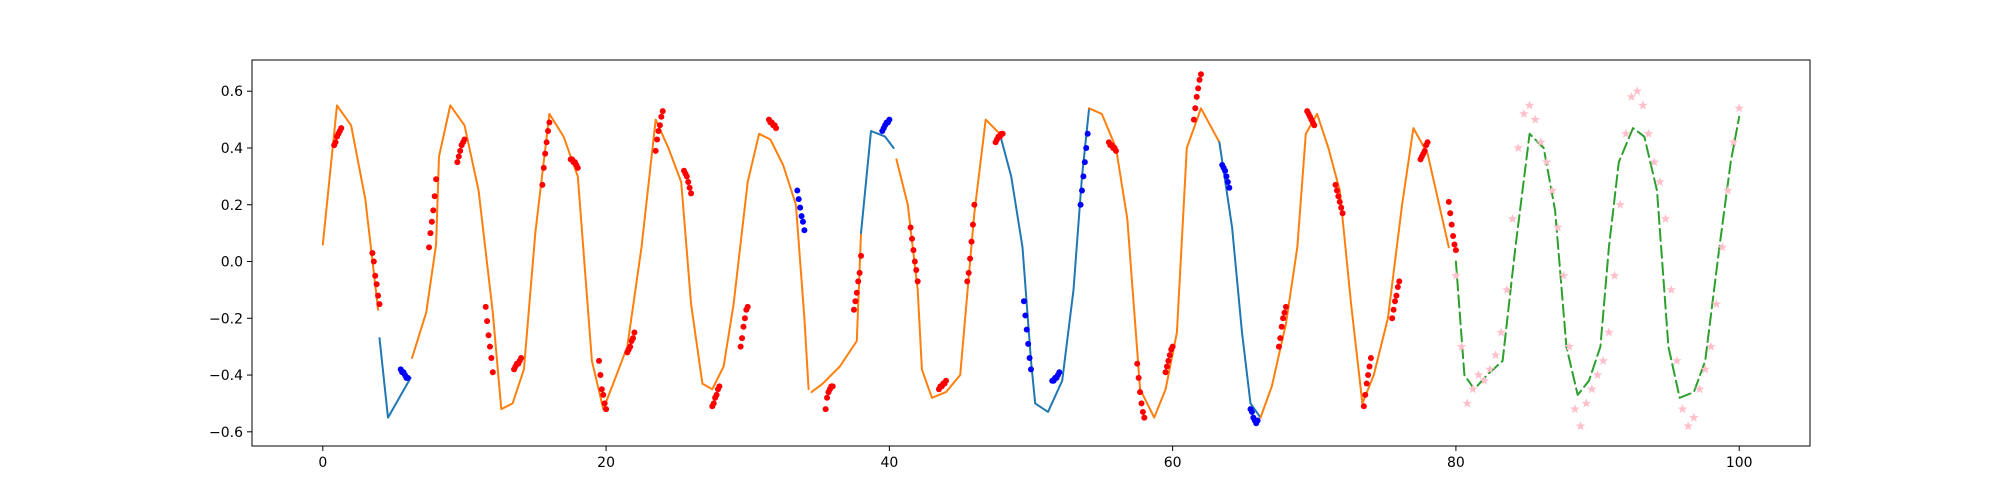 The height and width of the screenshot is (500, 2000). What do you see at coordinates (877, 182) in the screenshot?
I see `series-line-5-blue` at bounding box center [877, 182].